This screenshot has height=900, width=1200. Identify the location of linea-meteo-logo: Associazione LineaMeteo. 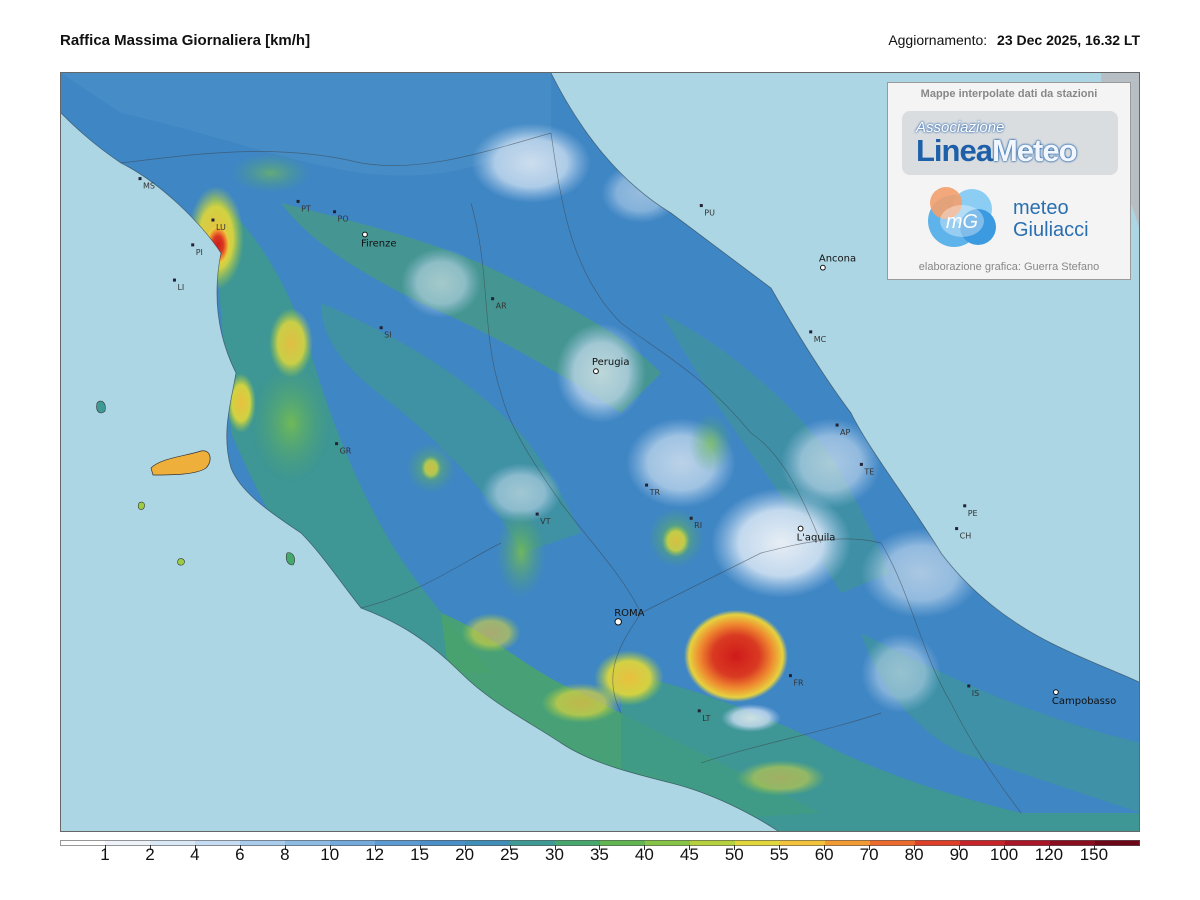
(1010, 143).